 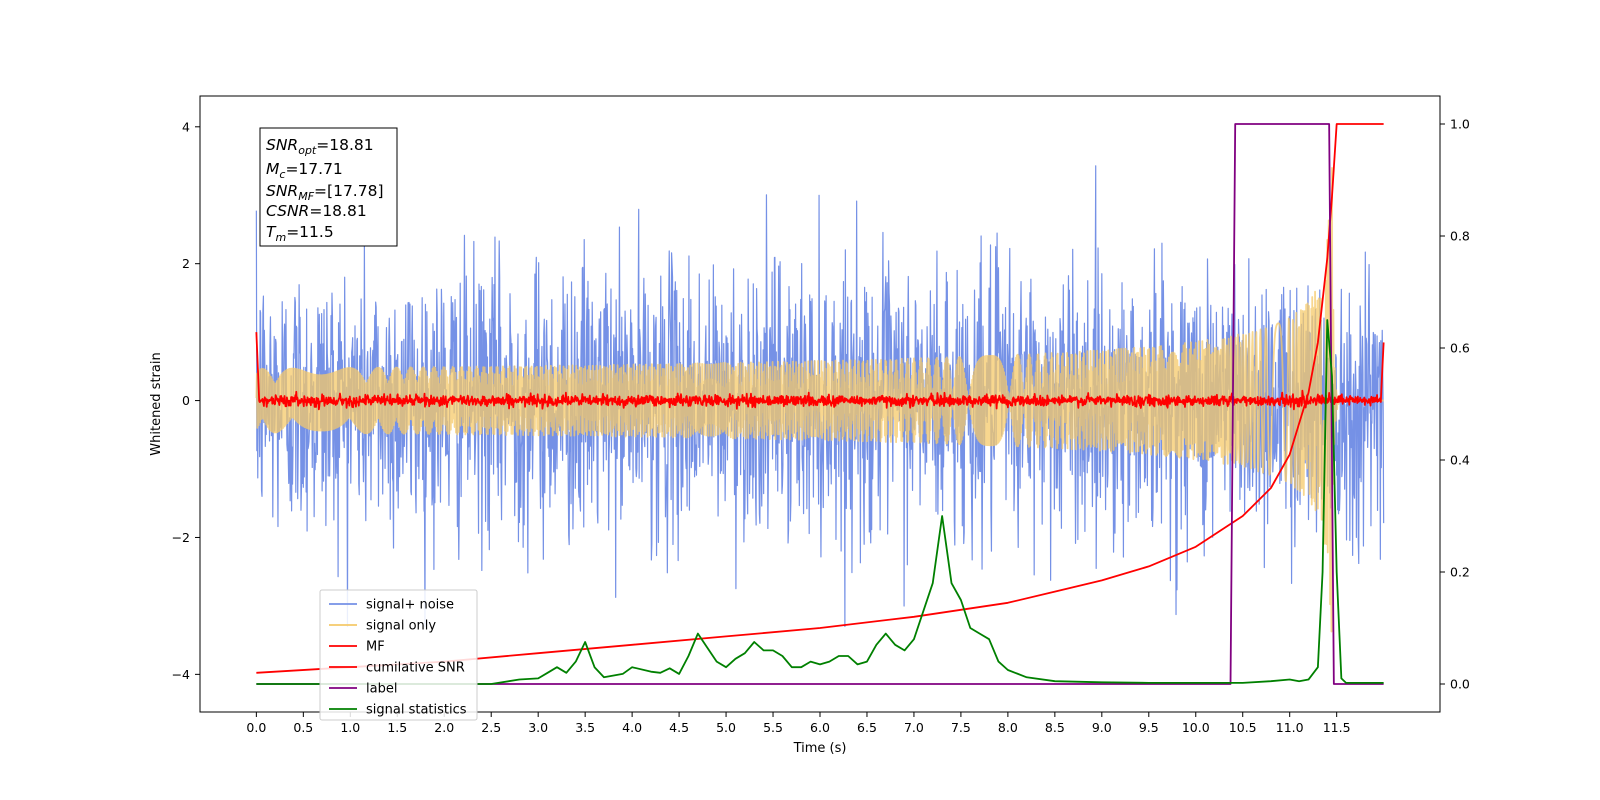 What do you see at coordinates (300, 233) in the screenshot?
I see `annotation-tm: Tm=11.5` at bounding box center [300, 233].